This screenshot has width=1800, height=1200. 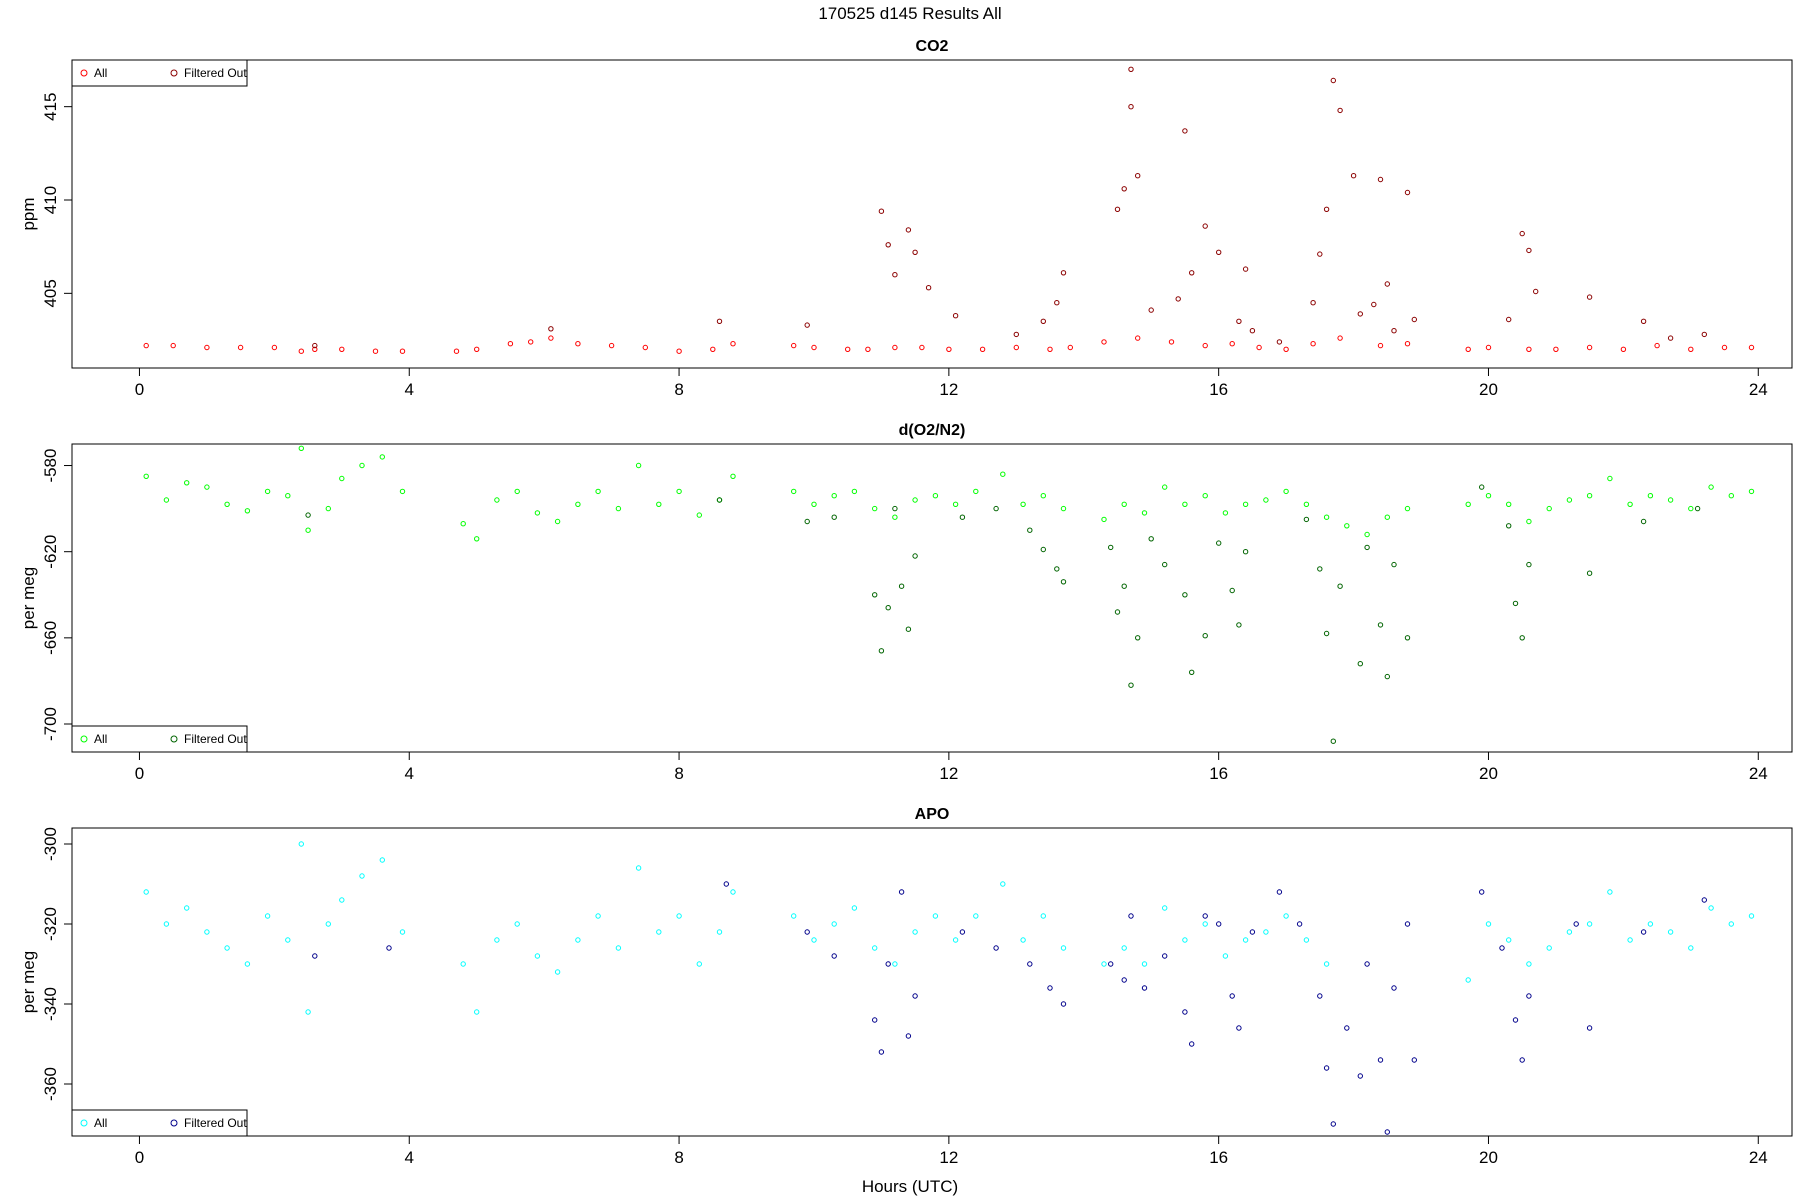 I want to click on x-tick-label: 20, so click(x=1488, y=1157).